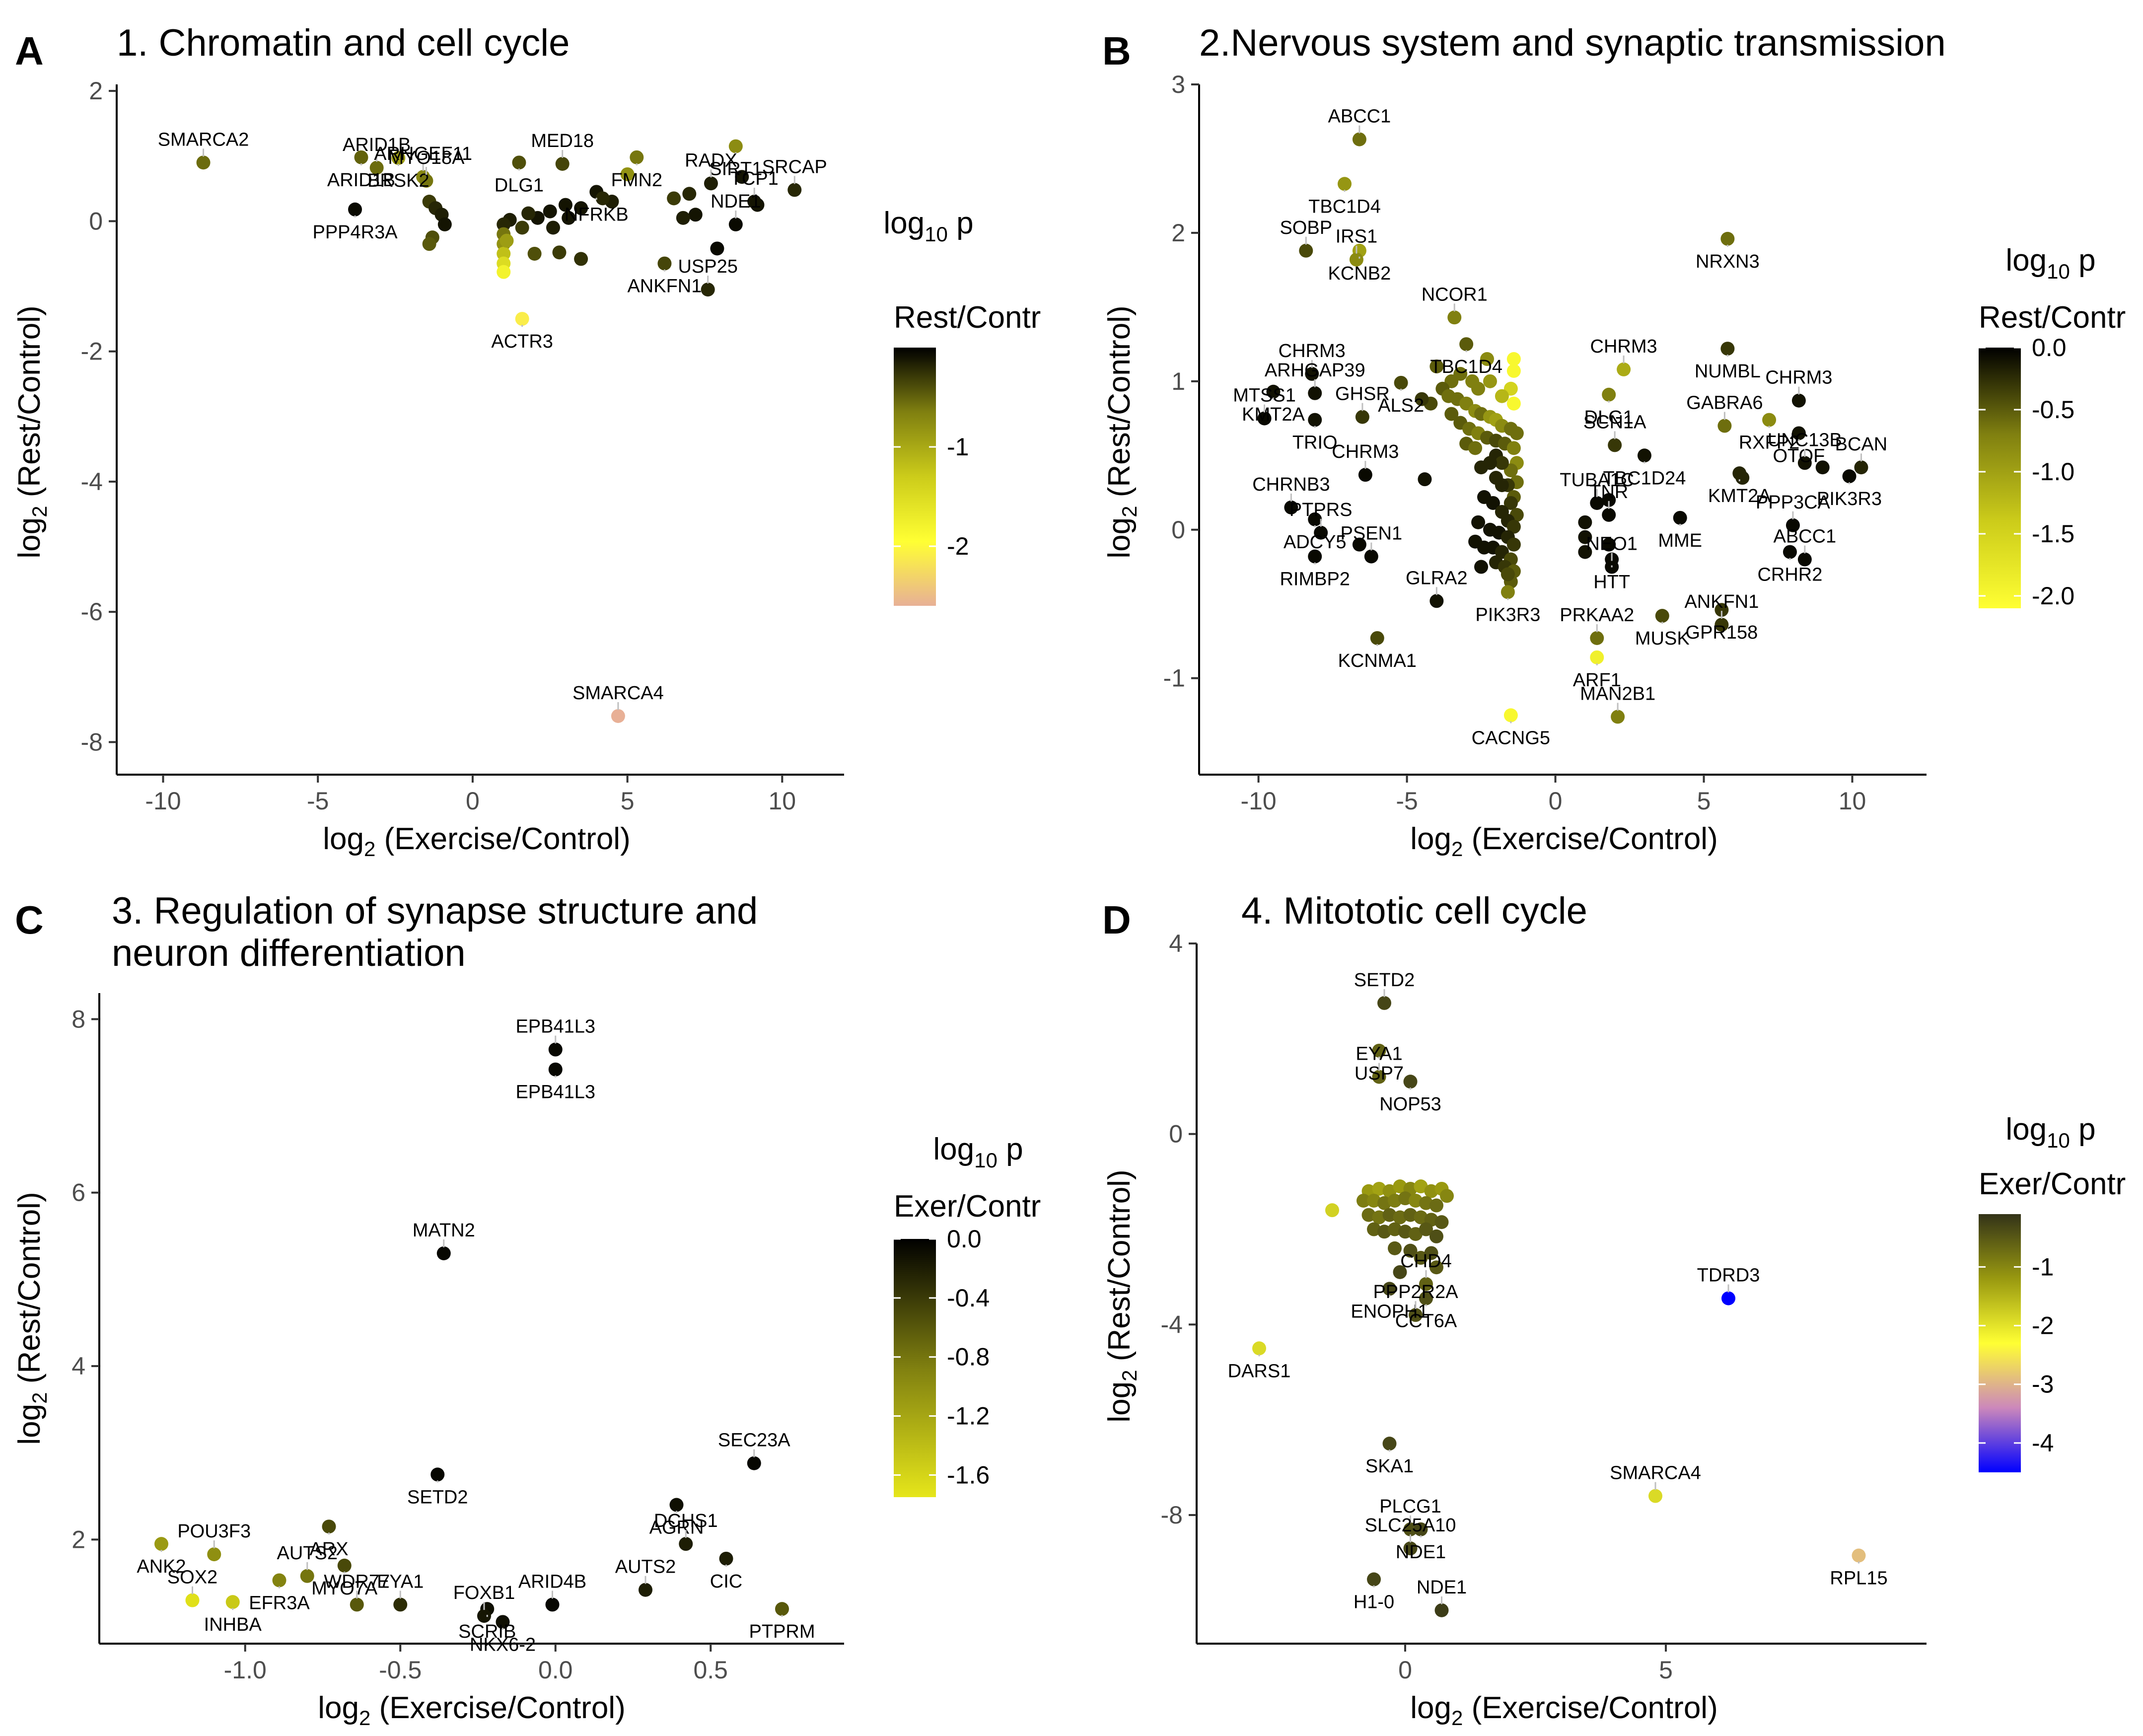  I want to click on point-label: NFRKB, so click(597, 214).